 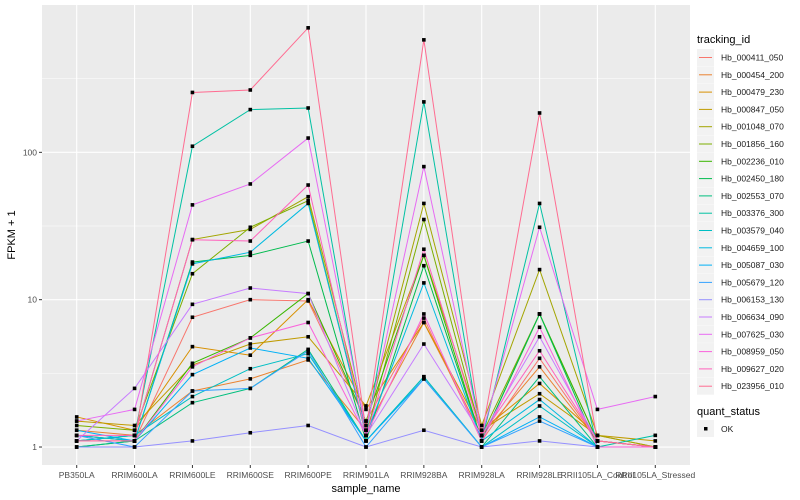 What do you see at coordinates (77, 475) in the screenshot?
I see `x-tick-label: PB350LA` at bounding box center [77, 475].